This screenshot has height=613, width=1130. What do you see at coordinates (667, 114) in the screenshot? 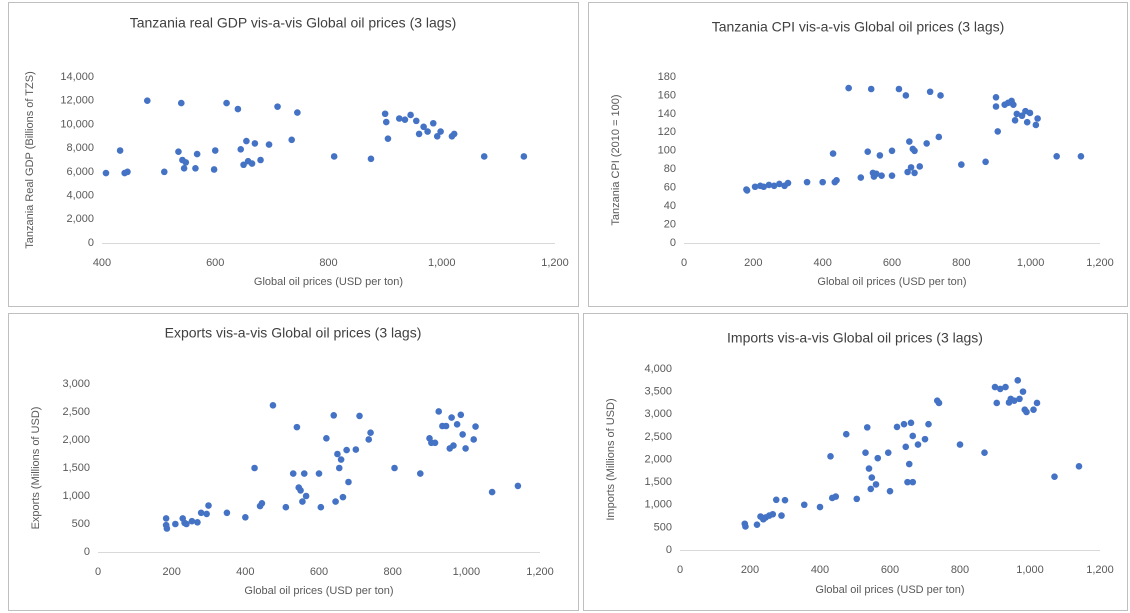
I see `y-tick-label: 140` at bounding box center [667, 114].